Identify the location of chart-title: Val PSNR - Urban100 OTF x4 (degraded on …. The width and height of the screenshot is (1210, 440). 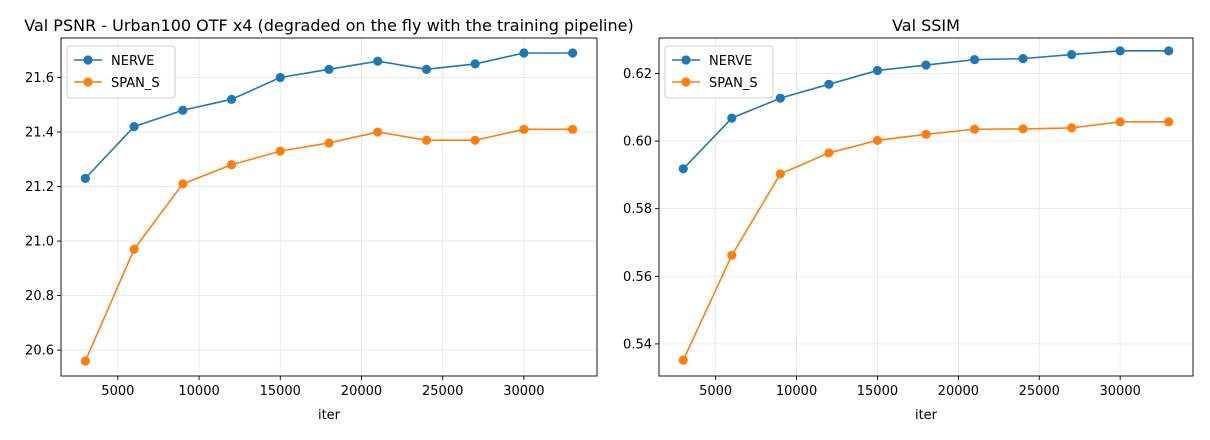
(328, 25).